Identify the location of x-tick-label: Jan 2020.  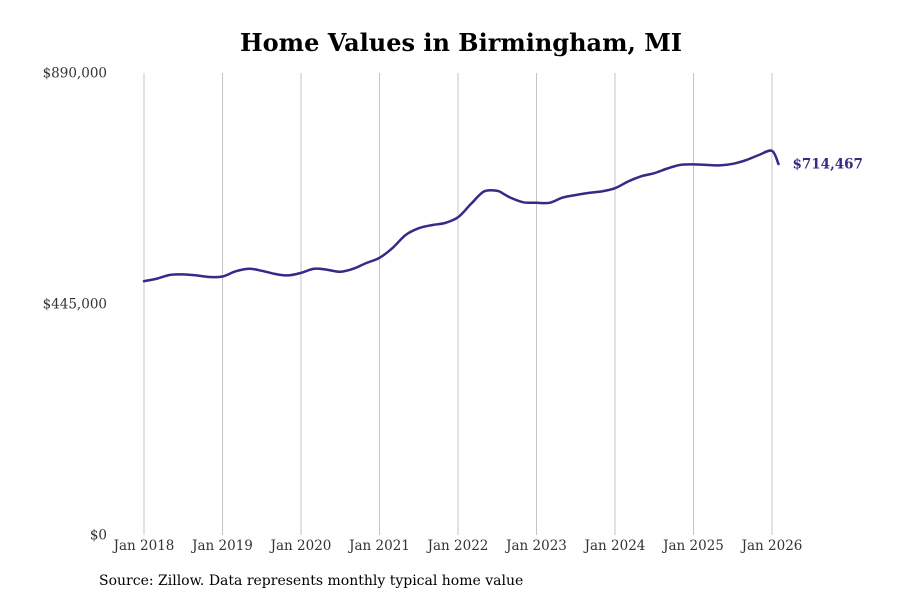
(300, 546).